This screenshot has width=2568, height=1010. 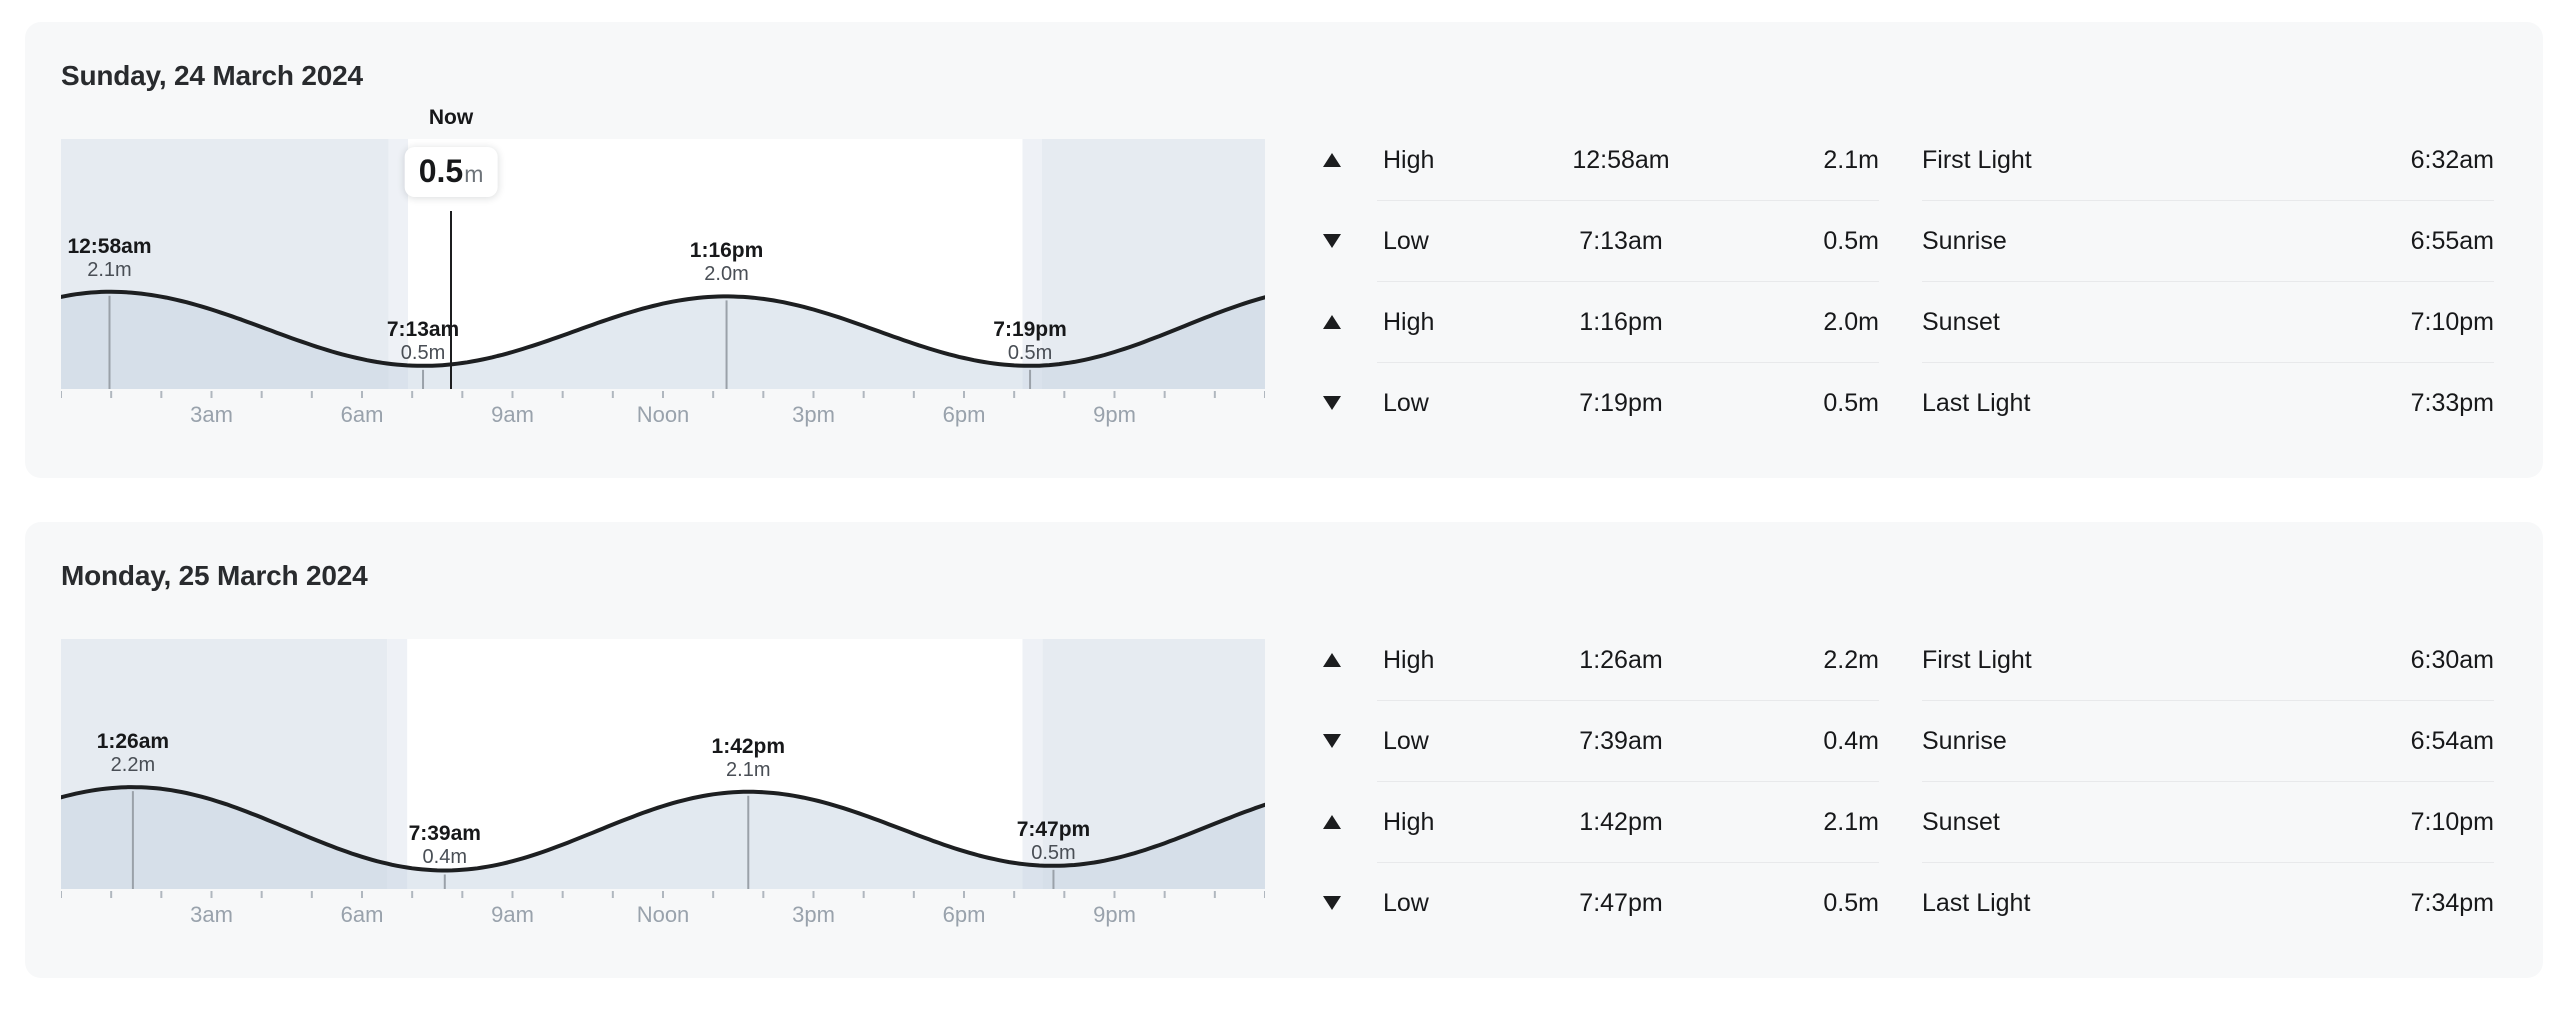 I want to click on axis-tick-label: 9pm, so click(x=1114, y=914).